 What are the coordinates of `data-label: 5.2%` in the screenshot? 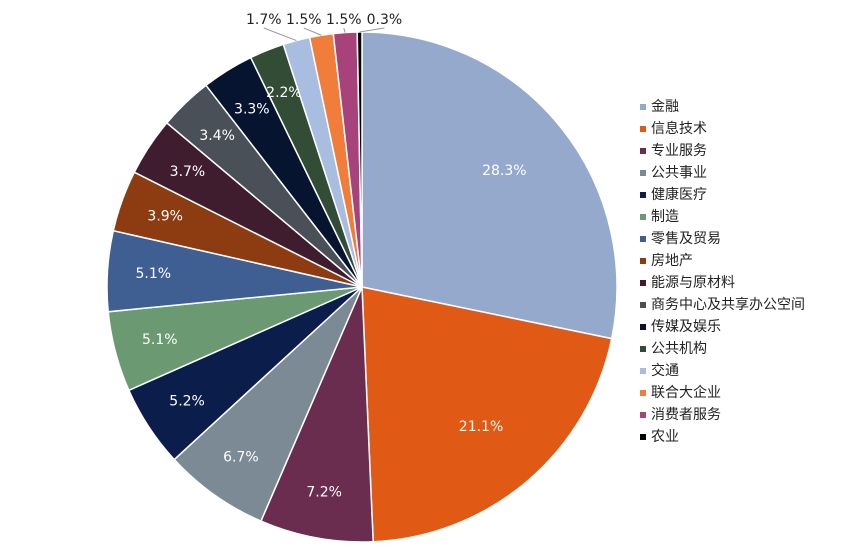 It's located at (187, 402).